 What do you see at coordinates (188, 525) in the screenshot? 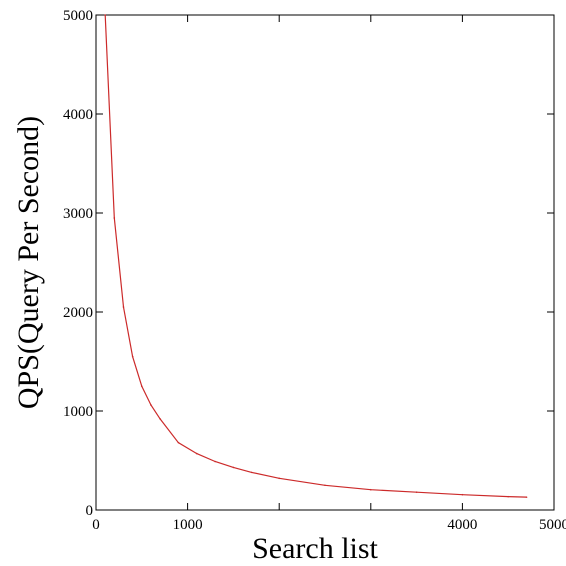
I see `x-tick-label: 1000` at bounding box center [188, 525].